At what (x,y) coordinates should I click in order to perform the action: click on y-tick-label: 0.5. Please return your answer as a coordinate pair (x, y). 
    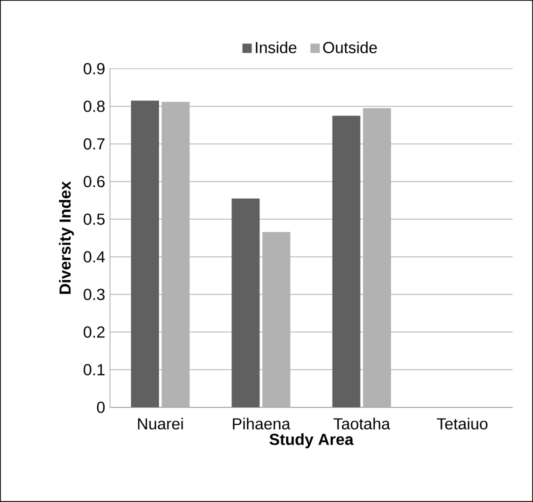
    Looking at the image, I should click on (94, 219).